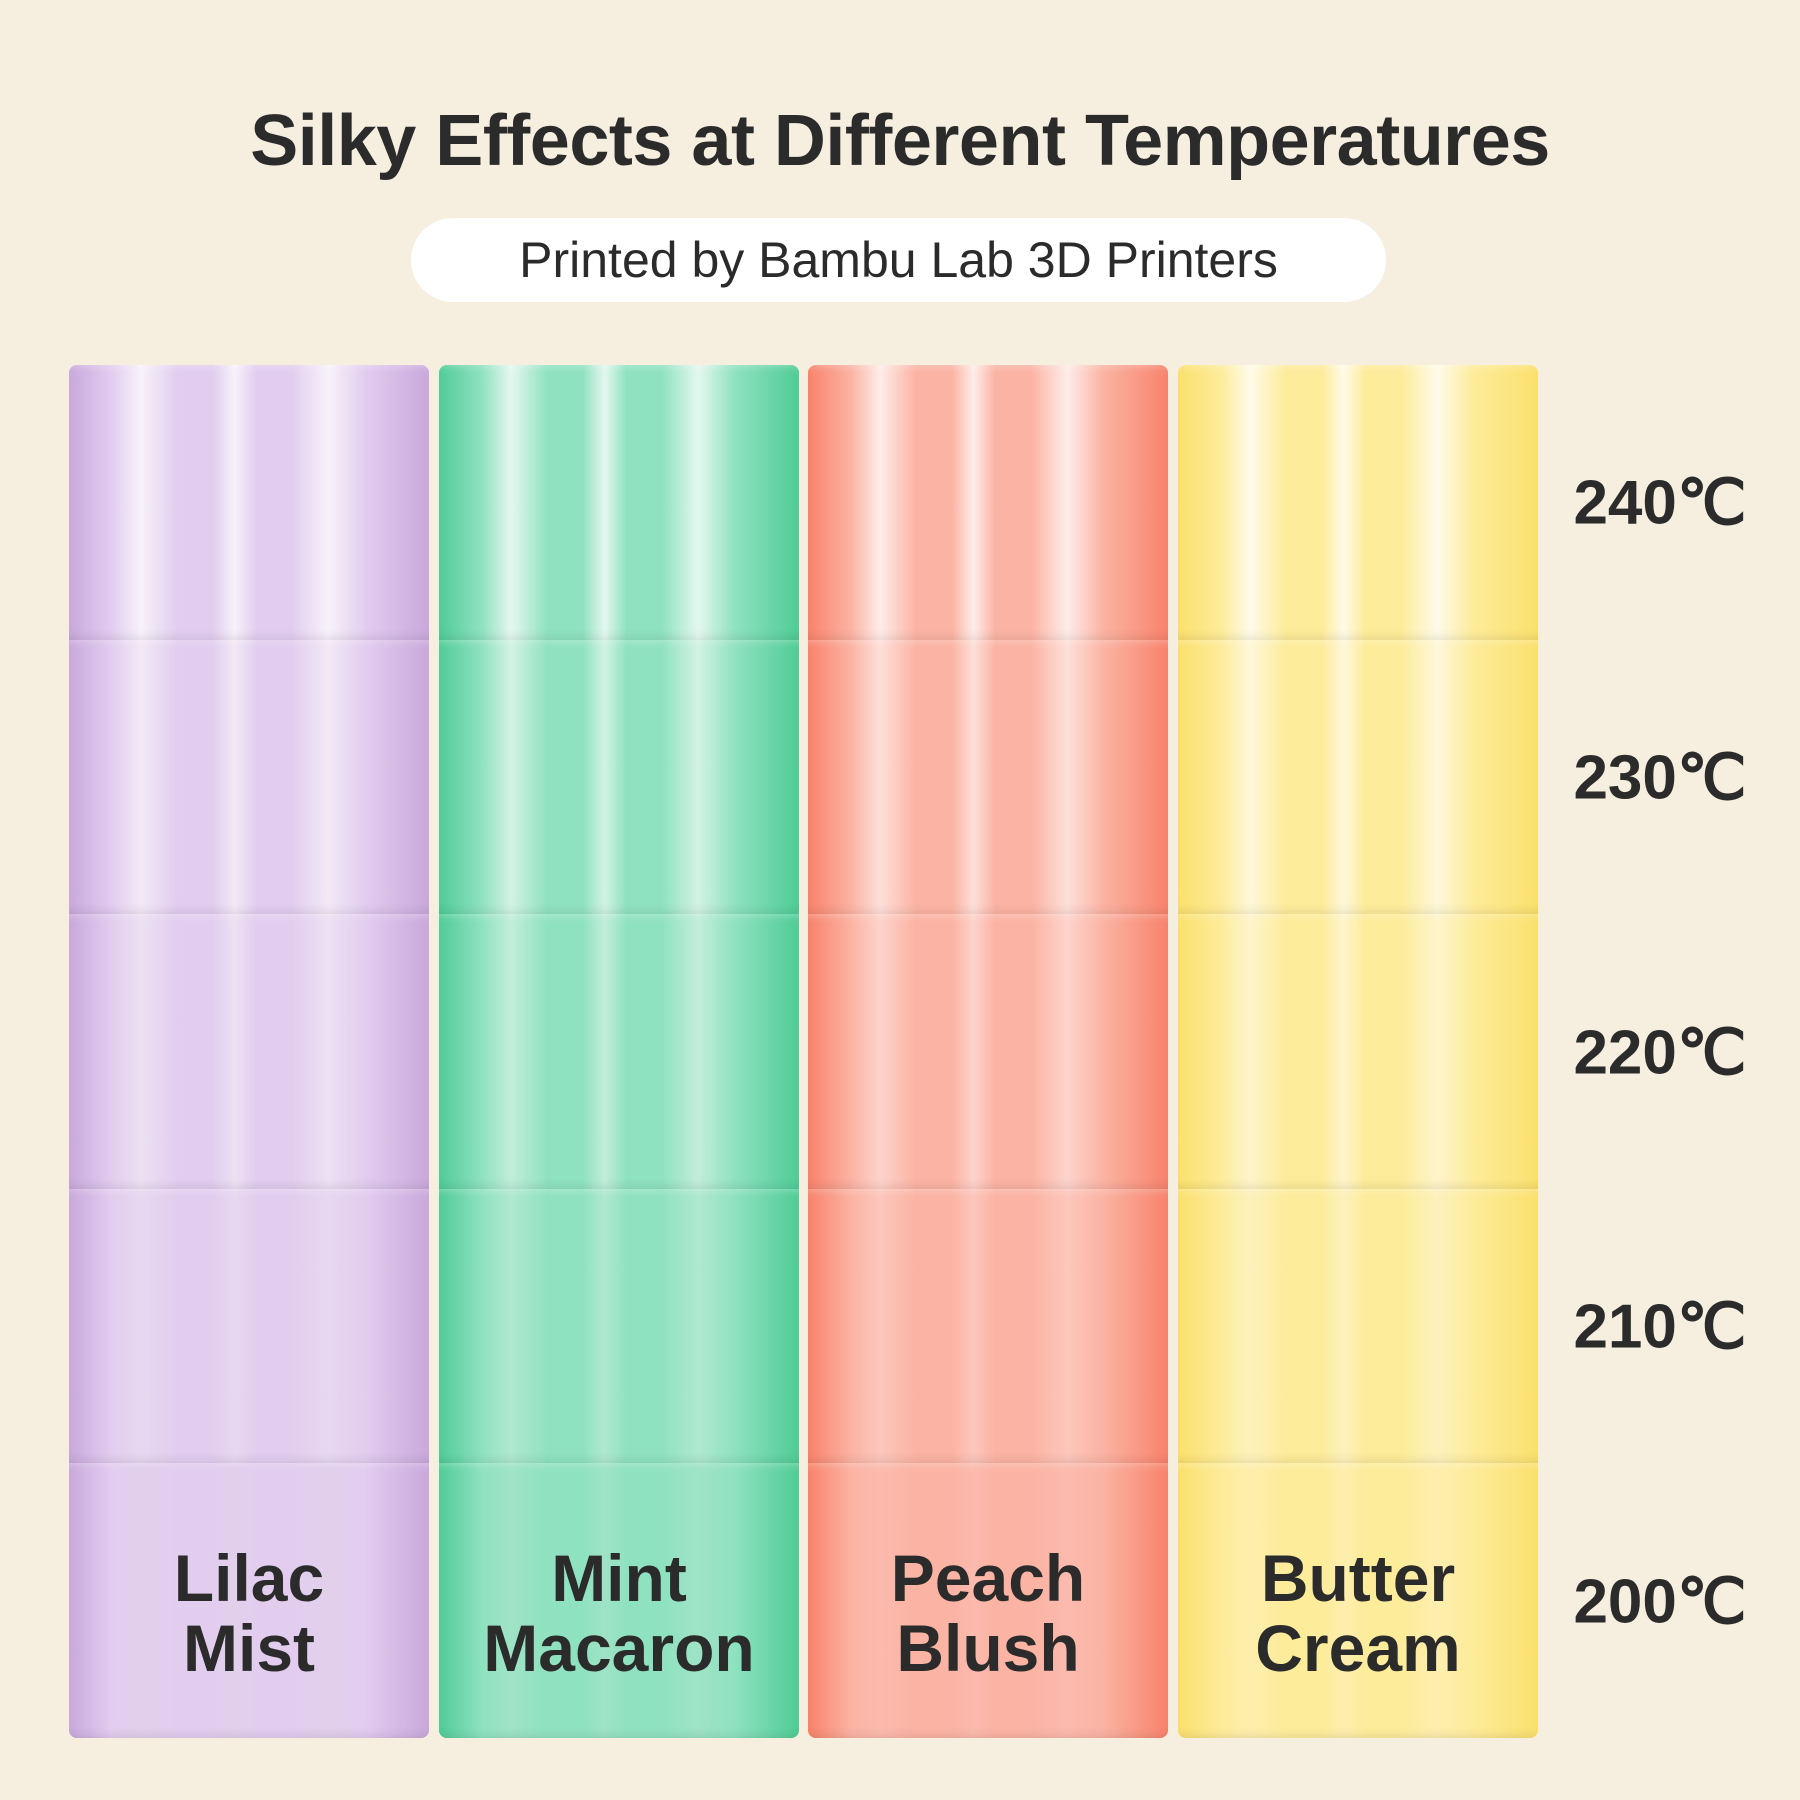 Image resolution: width=1800 pixels, height=1800 pixels. What do you see at coordinates (1358, 1648) in the screenshot?
I see `color-name-line: Cream` at bounding box center [1358, 1648].